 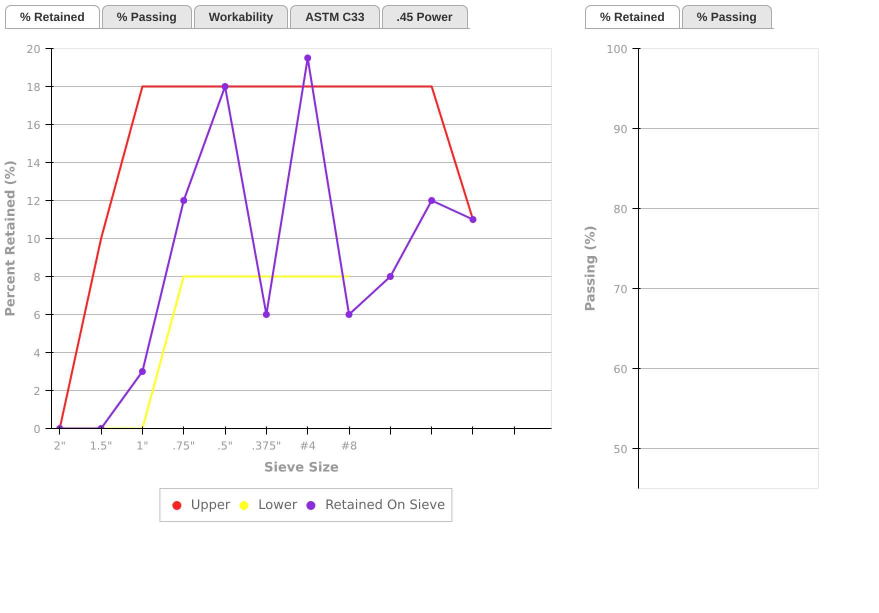 I want to click on x-tick-label: 1.5", so click(x=101, y=446).